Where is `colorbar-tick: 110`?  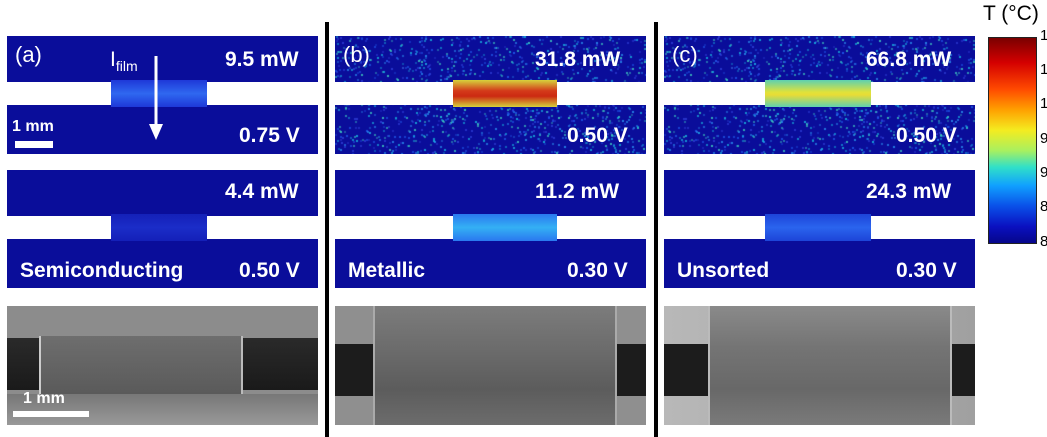
colorbar-tick: 110 is located at coordinates (1043, 35).